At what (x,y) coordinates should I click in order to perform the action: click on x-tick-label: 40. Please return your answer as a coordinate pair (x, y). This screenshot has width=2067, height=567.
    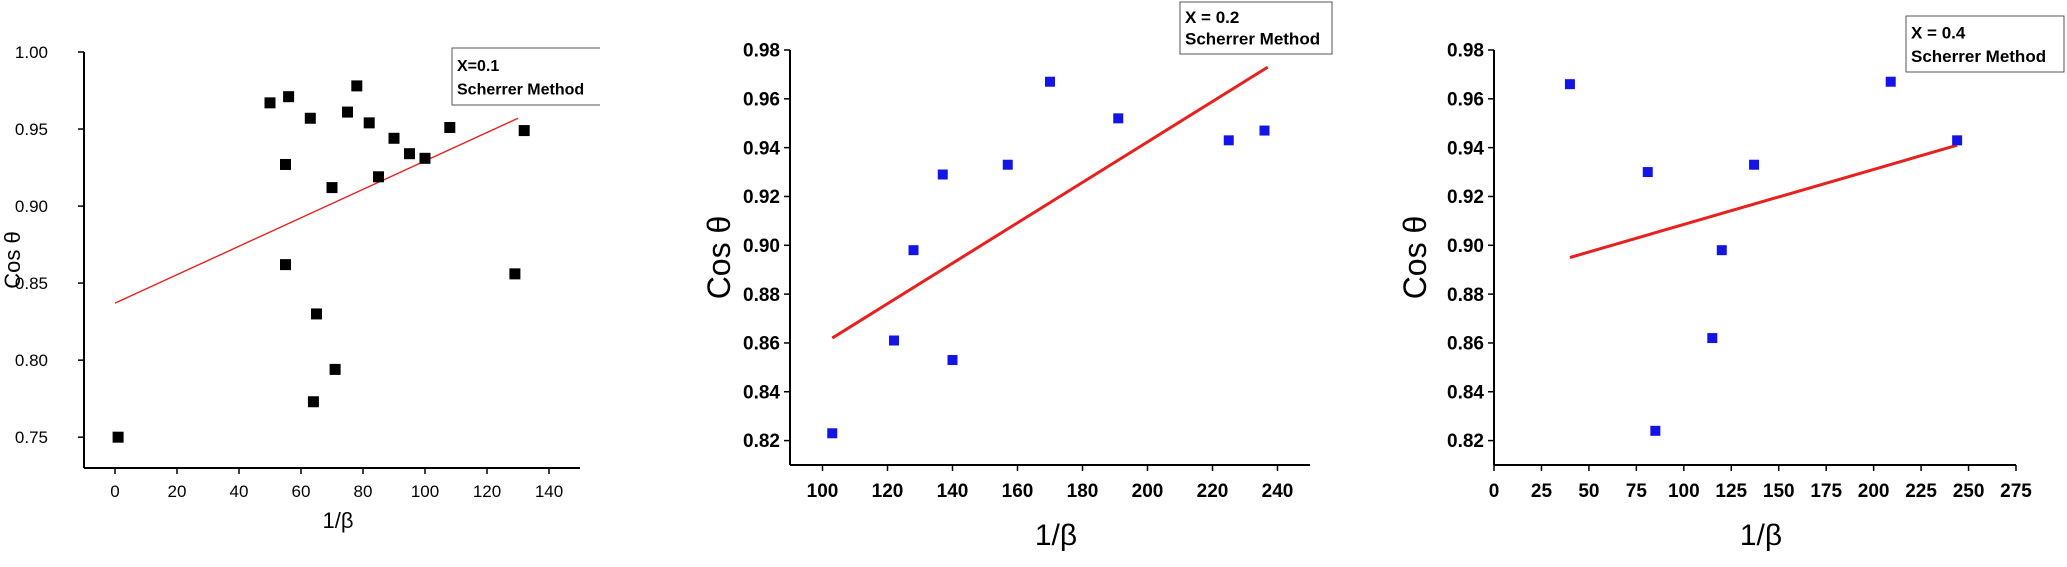
    Looking at the image, I should click on (239, 491).